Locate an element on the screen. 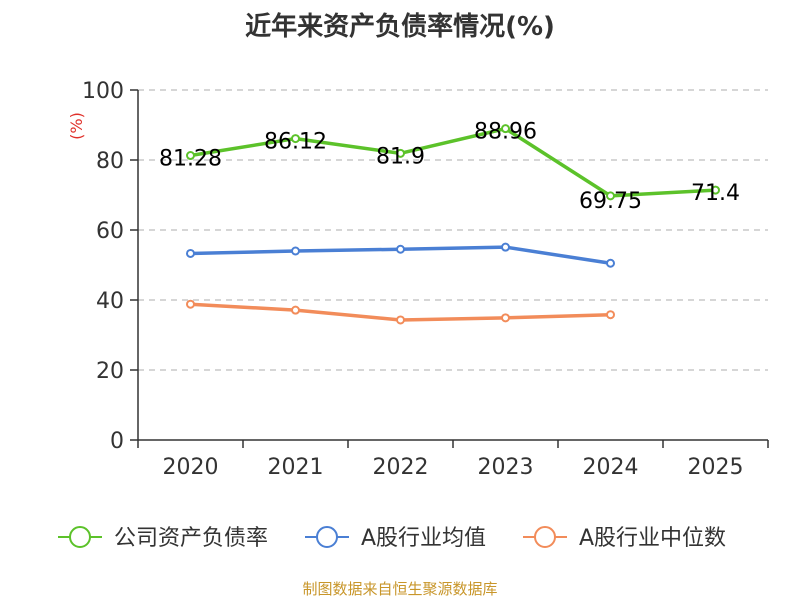 The width and height of the screenshot is (800, 600). data-label: 71.4 is located at coordinates (715, 193).